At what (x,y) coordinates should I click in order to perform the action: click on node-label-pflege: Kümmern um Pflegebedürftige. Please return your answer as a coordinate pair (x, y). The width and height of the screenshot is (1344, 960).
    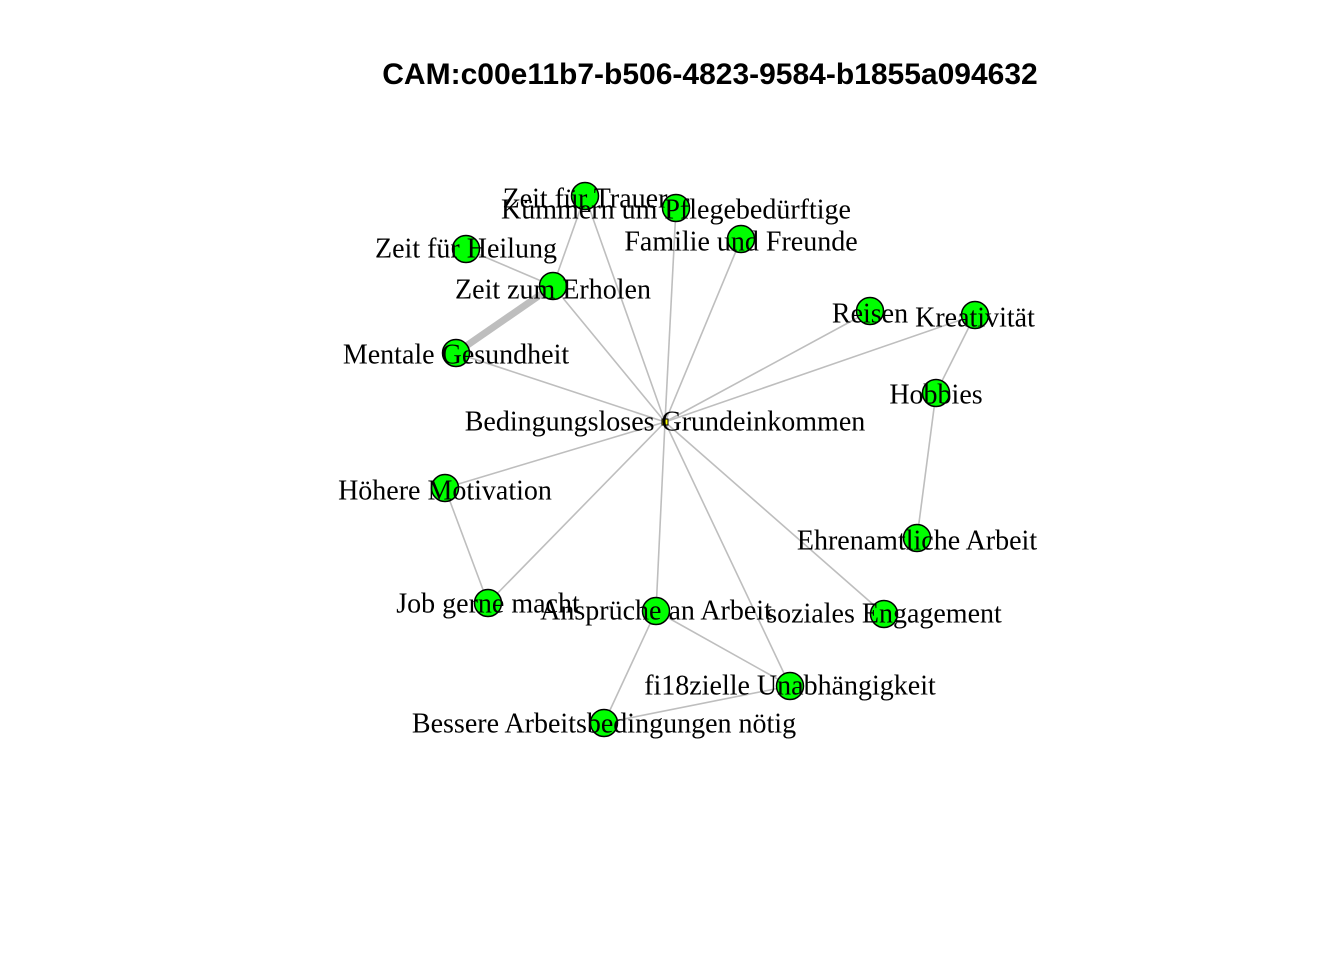
    Looking at the image, I should click on (676, 210).